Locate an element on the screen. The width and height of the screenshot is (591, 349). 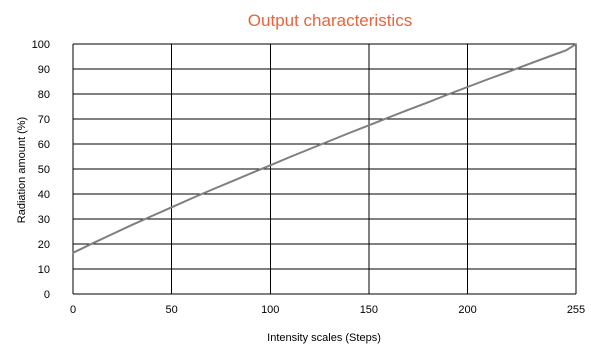
y-tick-label-30: 30 is located at coordinates (44, 220).